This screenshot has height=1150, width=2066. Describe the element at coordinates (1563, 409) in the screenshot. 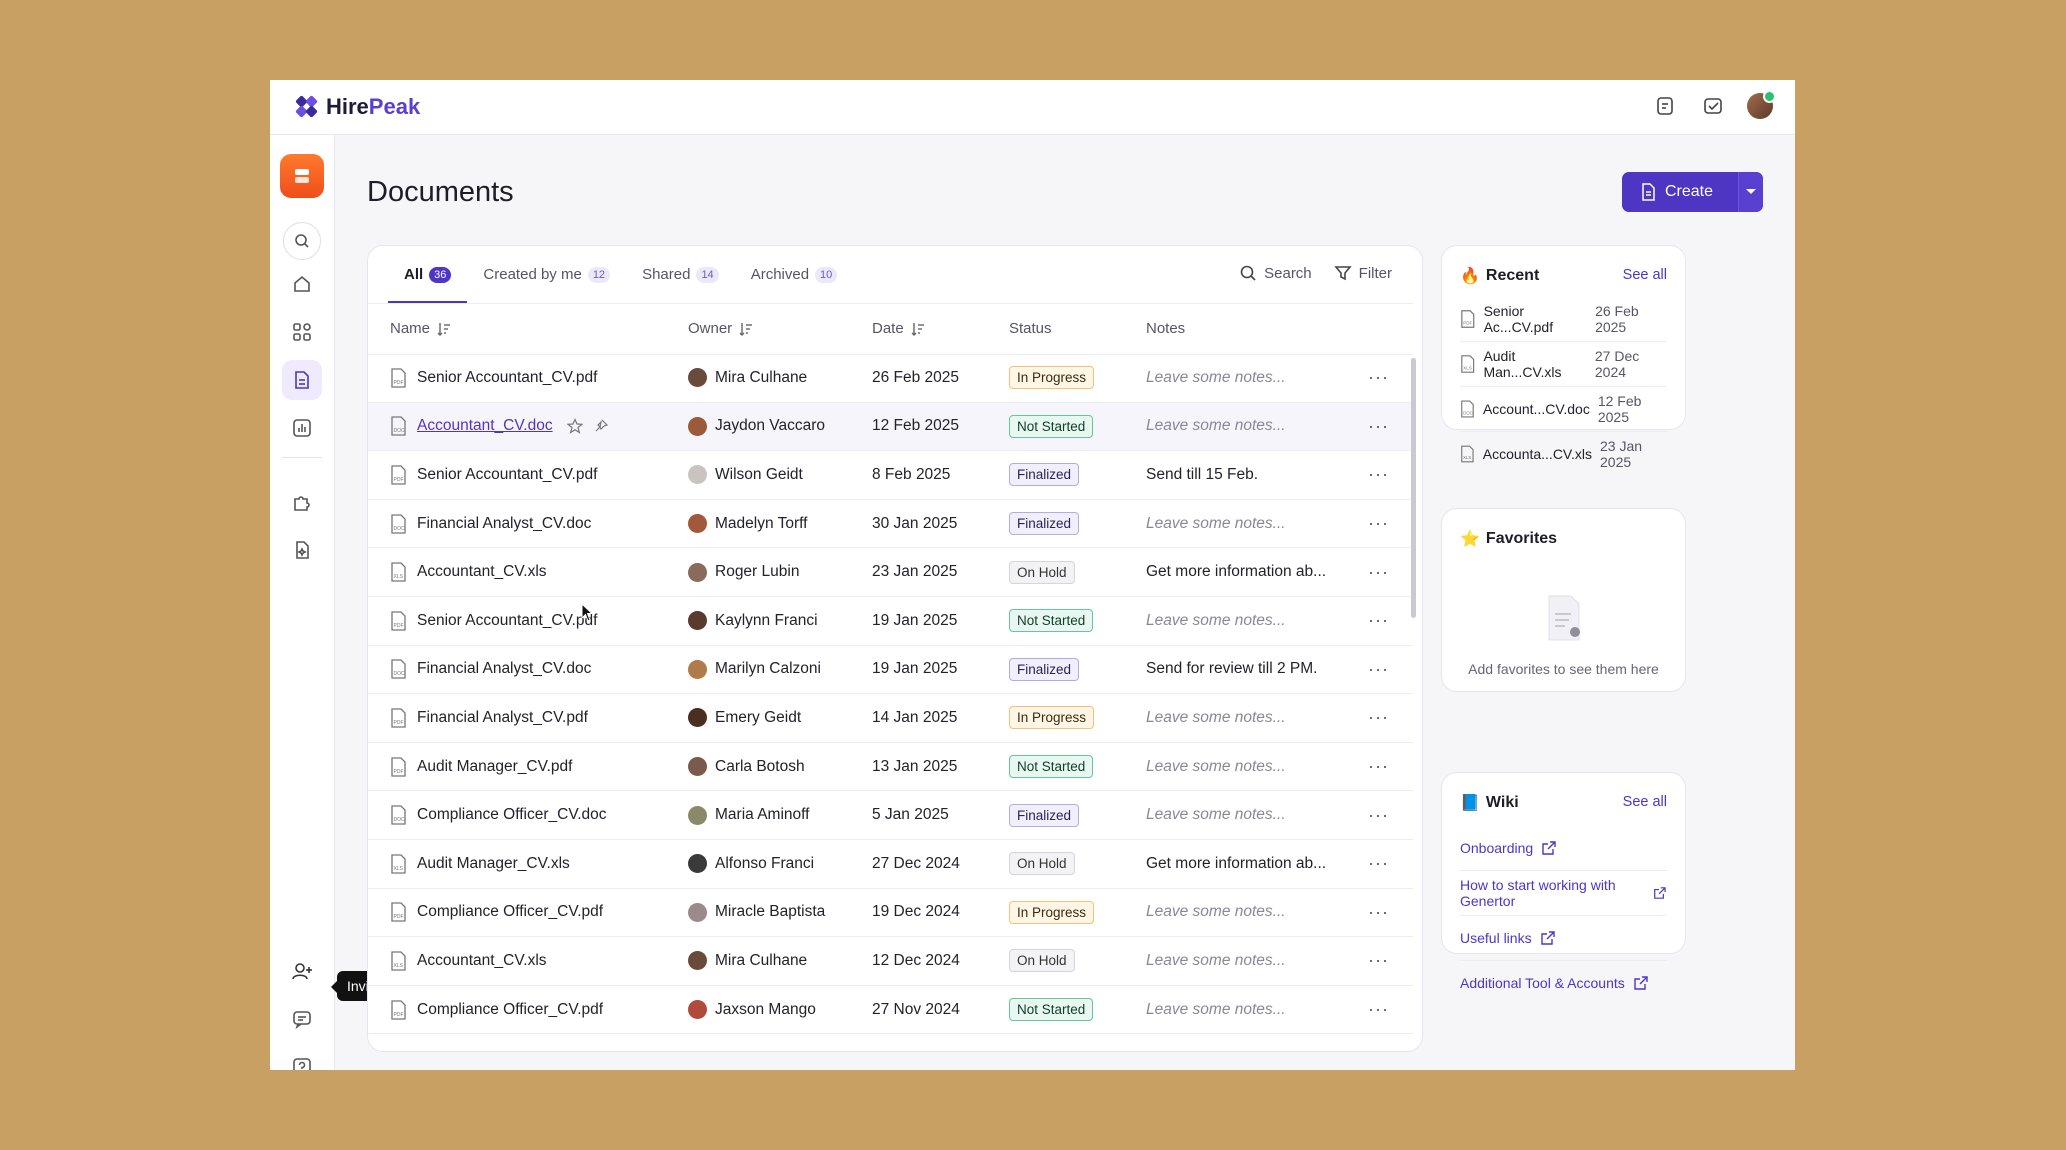

I see `recent-item: DOC Account...CV.doc 12 Feb 2025` at that location.